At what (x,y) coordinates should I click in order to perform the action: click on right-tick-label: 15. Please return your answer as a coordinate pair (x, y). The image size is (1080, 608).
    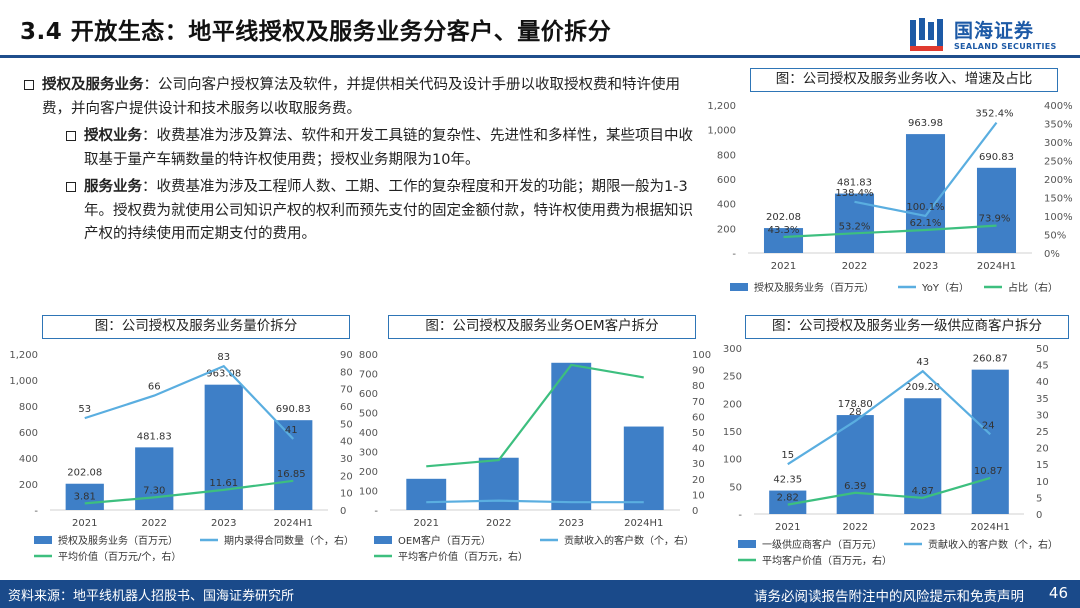
    Looking at the image, I should click on (1042, 465).